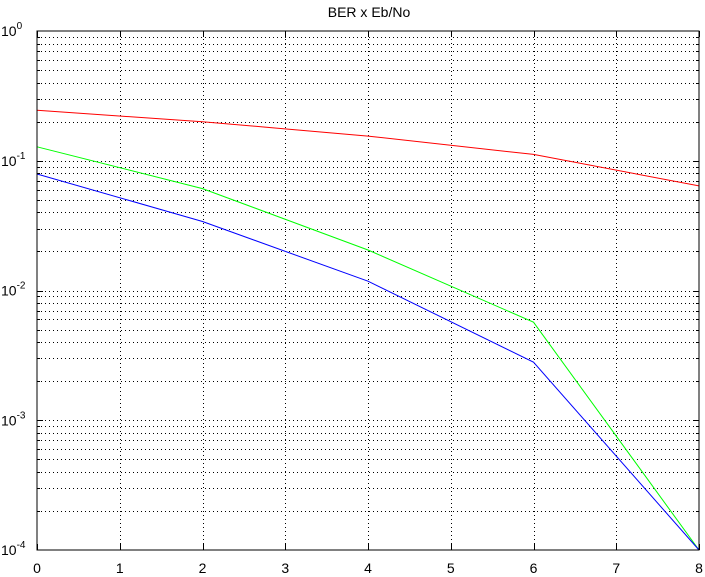 Image resolution: width=705 pixels, height=577 pixels. I want to click on x-tick-labels: 0 1 2 3 4 5 6 7 8, so click(368, 568).